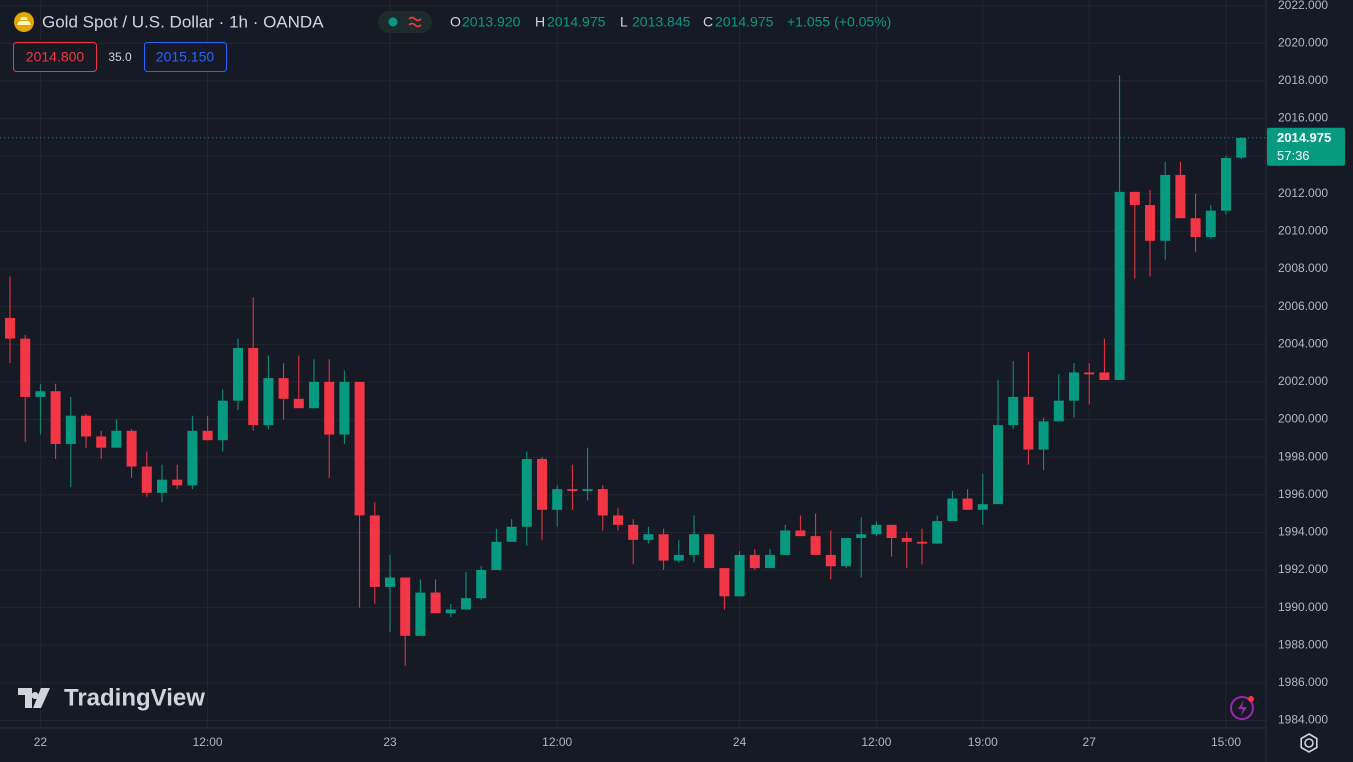 Image resolution: width=1353 pixels, height=762 pixels. I want to click on y-tick-label: 1986.000, so click(1303, 682).